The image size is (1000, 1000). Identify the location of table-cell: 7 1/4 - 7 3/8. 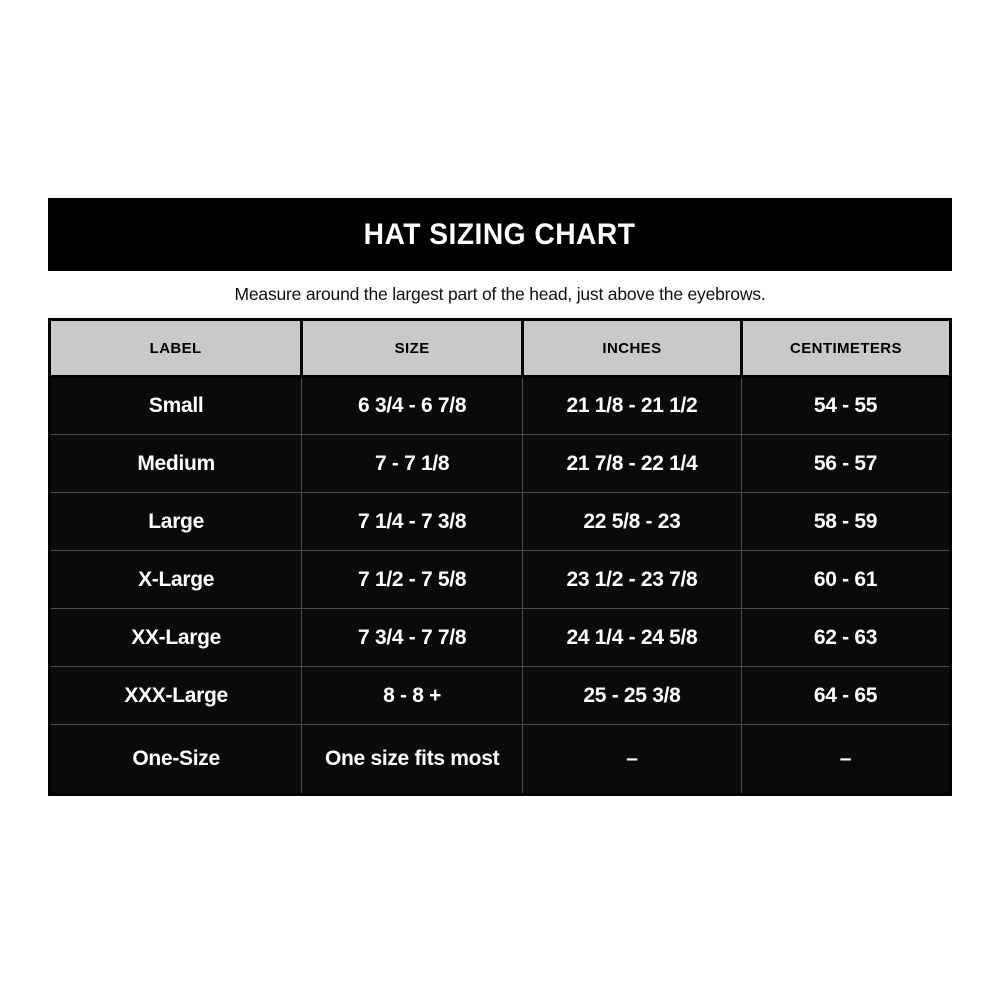
(412, 521).